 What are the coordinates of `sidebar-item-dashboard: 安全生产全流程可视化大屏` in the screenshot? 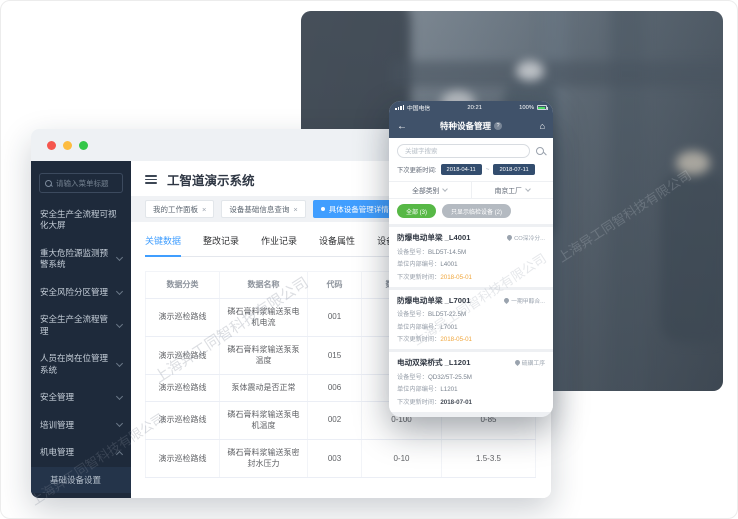 It's located at (81, 220).